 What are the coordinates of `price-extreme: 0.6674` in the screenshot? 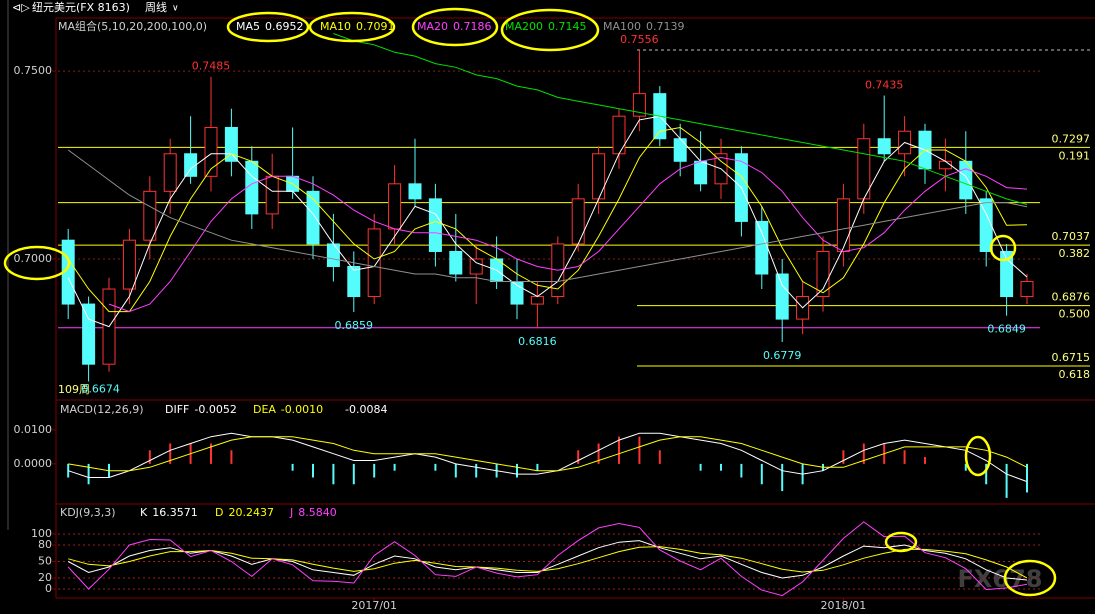 It's located at (100, 388).